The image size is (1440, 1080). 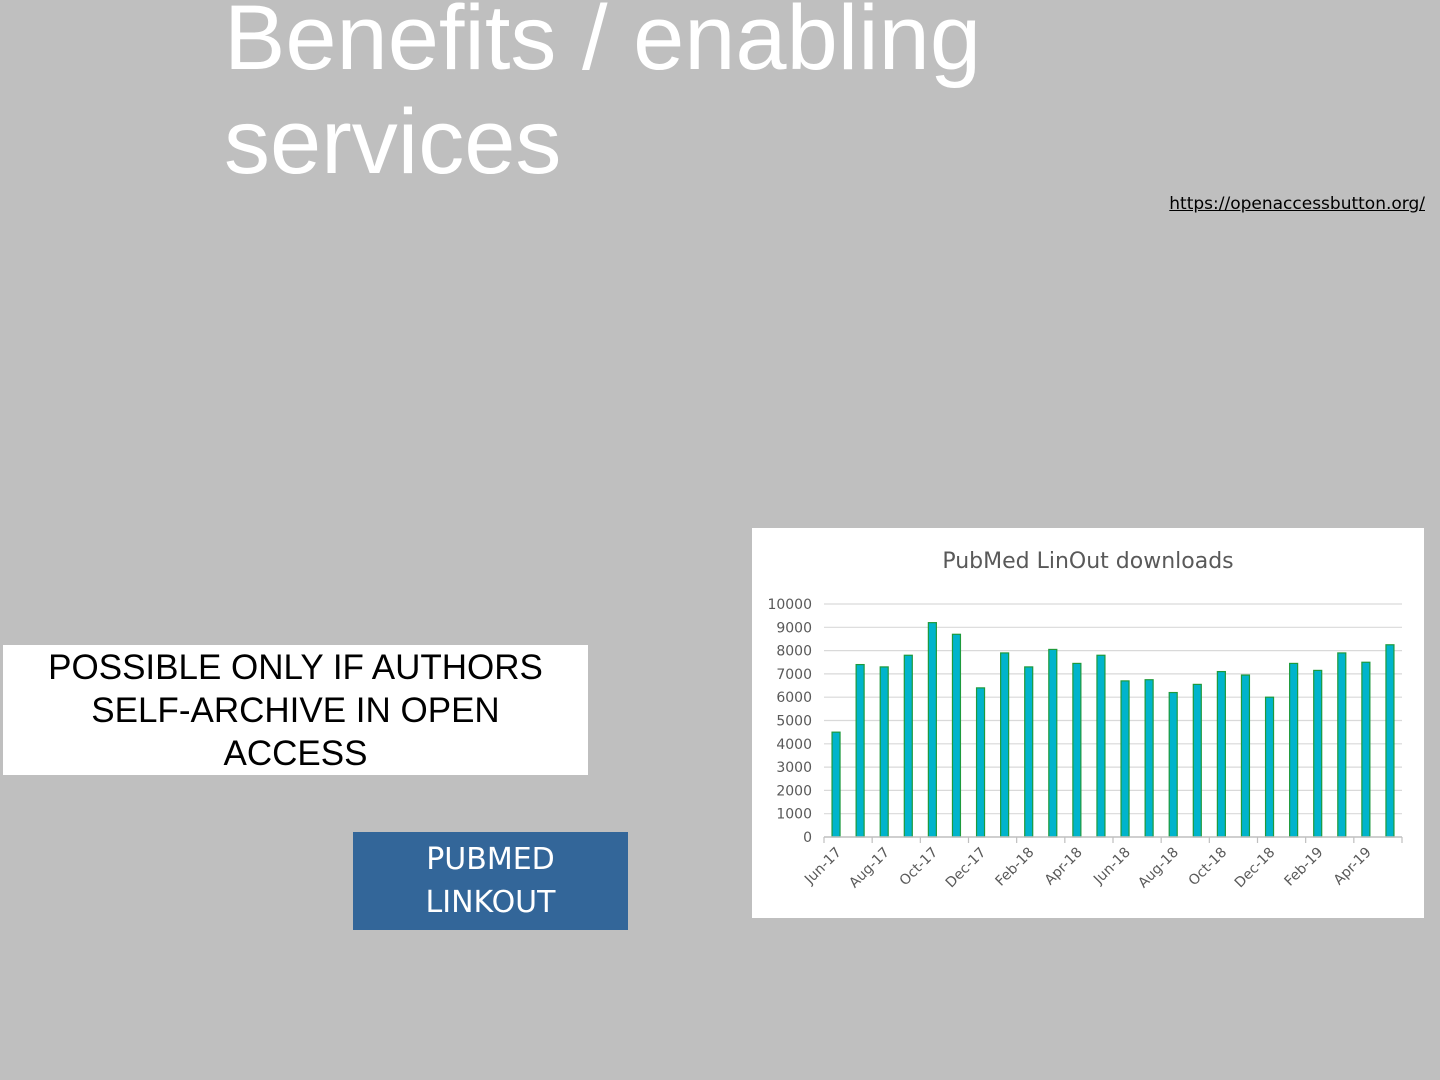 What do you see at coordinates (1255, 868) in the screenshot?
I see `x-tick-label: Dec-18` at bounding box center [1255, 868].